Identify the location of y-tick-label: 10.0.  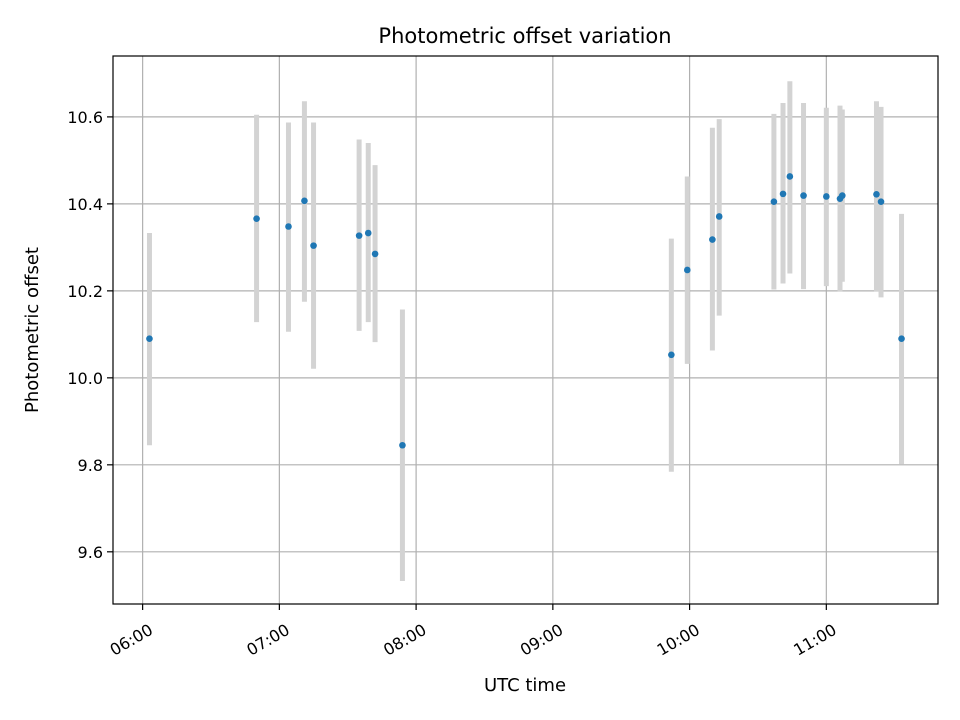
(85, 378).